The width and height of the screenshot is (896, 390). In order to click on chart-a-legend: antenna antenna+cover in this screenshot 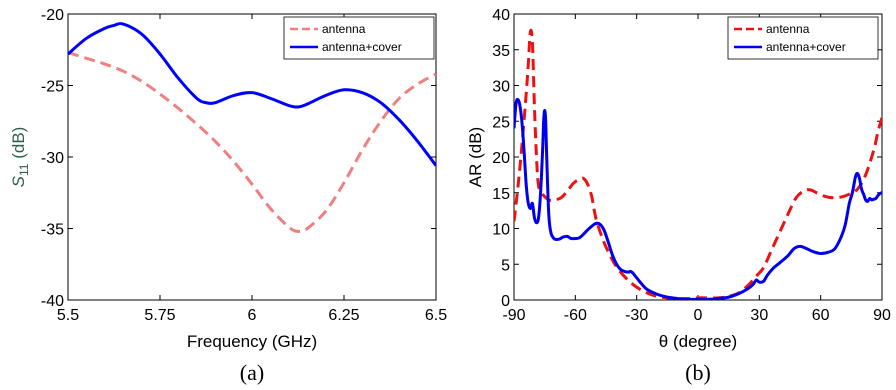, I will do `click(359, 38)`.